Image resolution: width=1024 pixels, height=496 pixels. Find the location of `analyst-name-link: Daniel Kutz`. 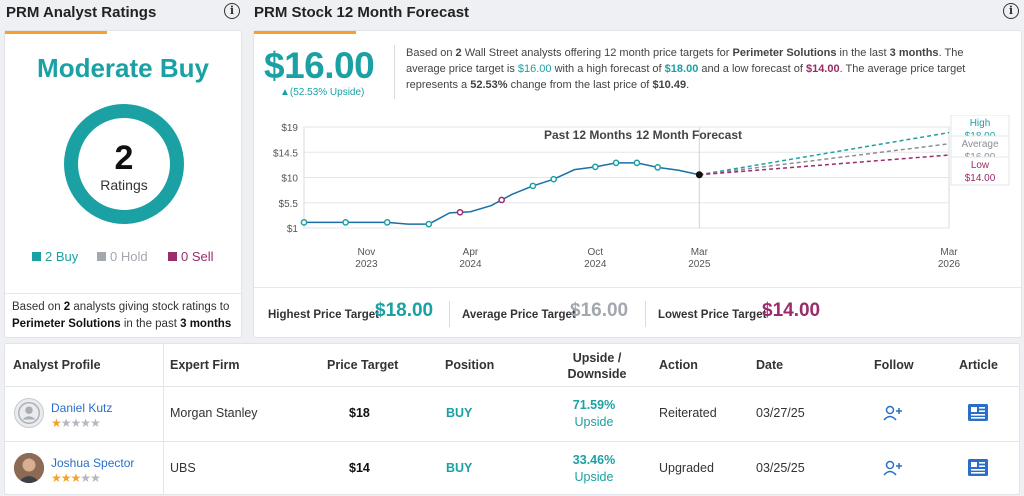

analyst-name-link: Daniel Kutz is located at coordinates (82, 408).